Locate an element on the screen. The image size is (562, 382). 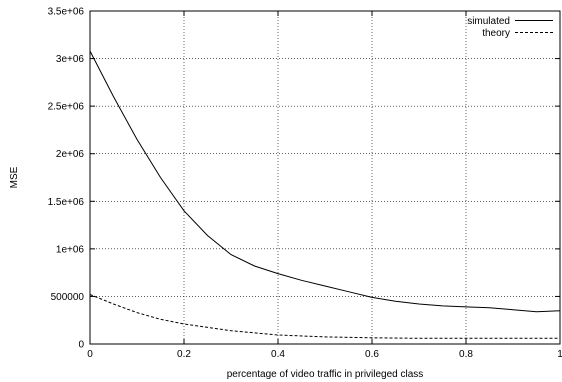
y-tick-label: 2e+06 is located at coordinates (70, 154).